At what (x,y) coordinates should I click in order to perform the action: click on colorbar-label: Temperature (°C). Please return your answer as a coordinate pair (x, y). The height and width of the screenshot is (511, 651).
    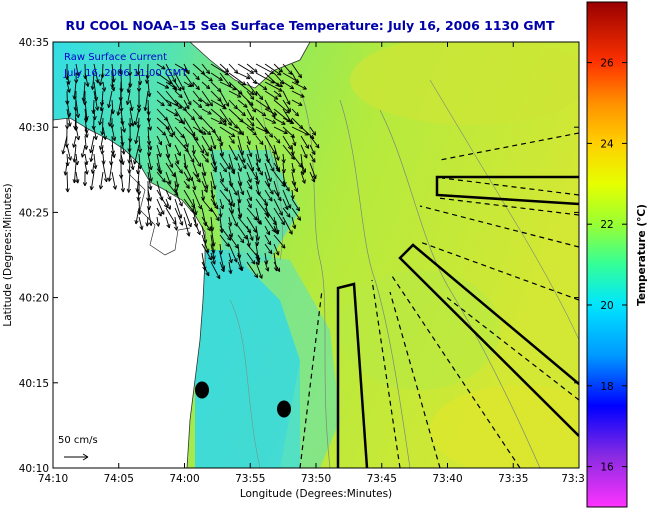
    Looking at the image, I should click on (642, 255).